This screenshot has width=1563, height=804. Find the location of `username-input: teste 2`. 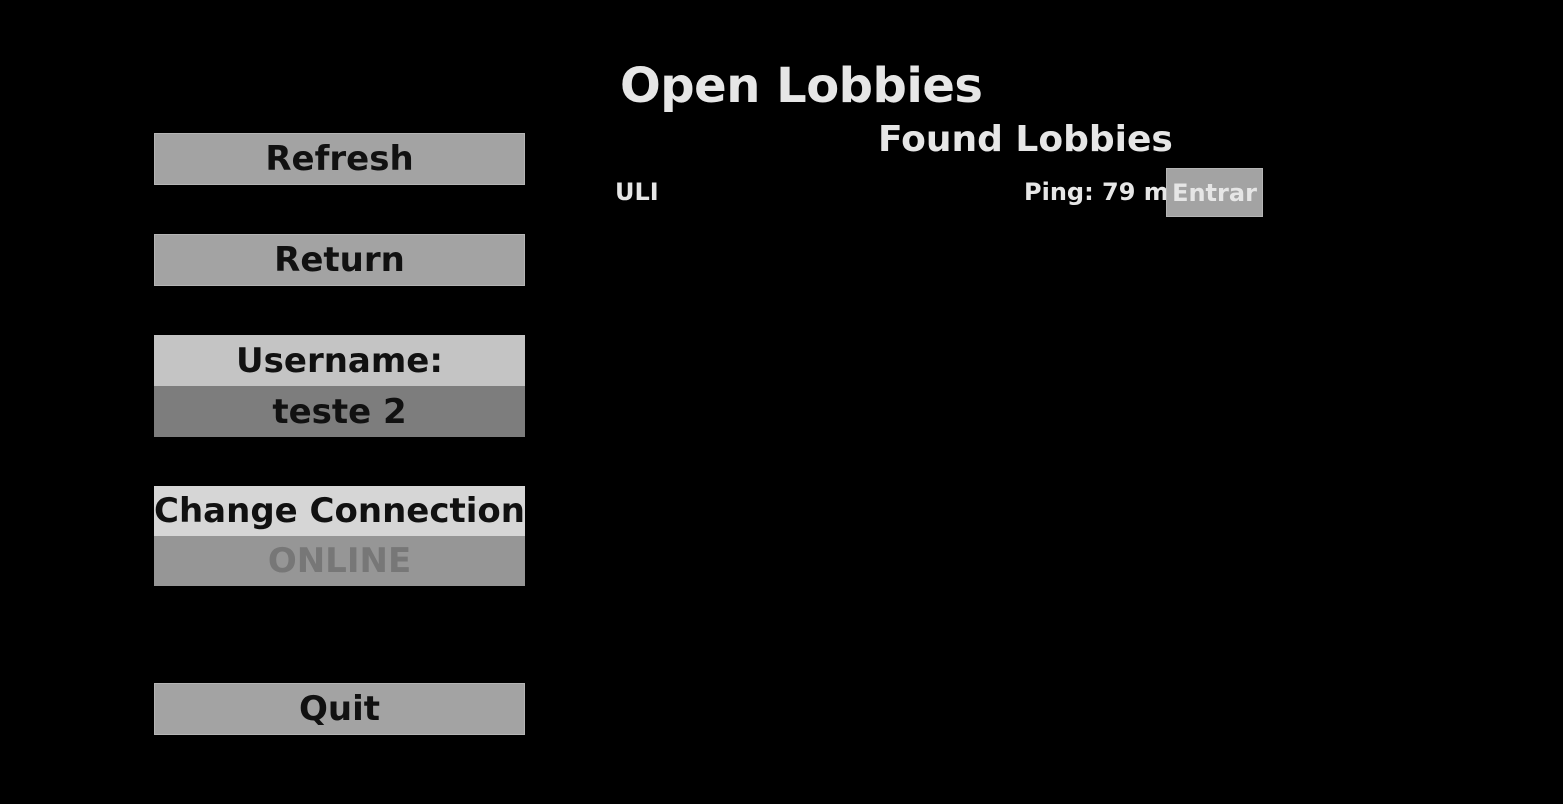

username-input: teste 2 is located at coordinates (339, 411).